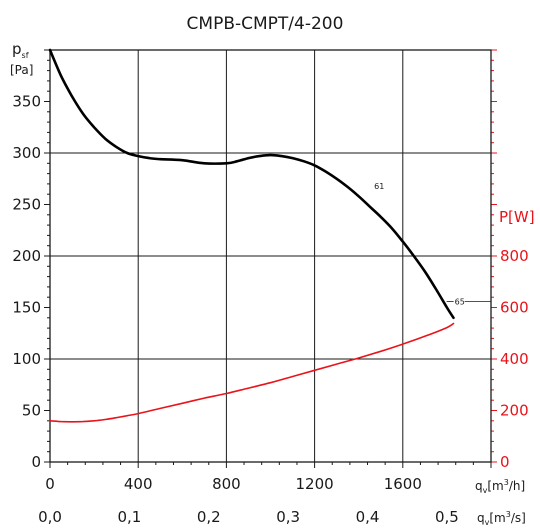 The height and width of the screenshot is (529, 540). Describe the element at coordinates (36, 462) in the screenshot. I see `y-left-tick-label: 0` at that location.